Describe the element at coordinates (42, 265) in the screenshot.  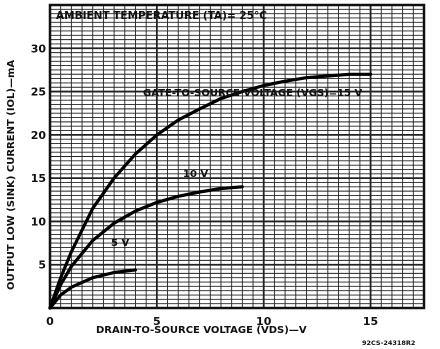
I see `y-tick-label: 5` at that location.